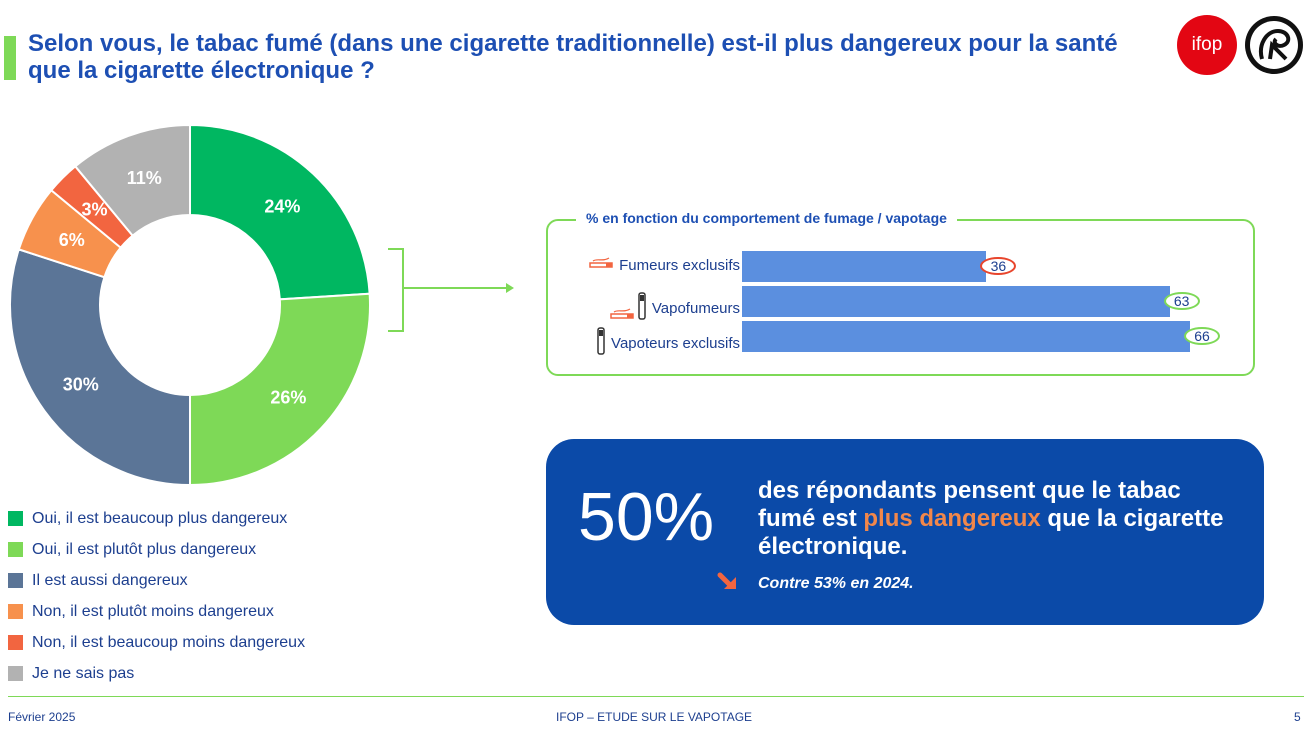 The width and height of the screenshot is (1307, 734). What do you see at coordinates (695, 308) in the screenshot?
I see `bar-category-text: Vapofumeurs` at bounding box center [695, 308].